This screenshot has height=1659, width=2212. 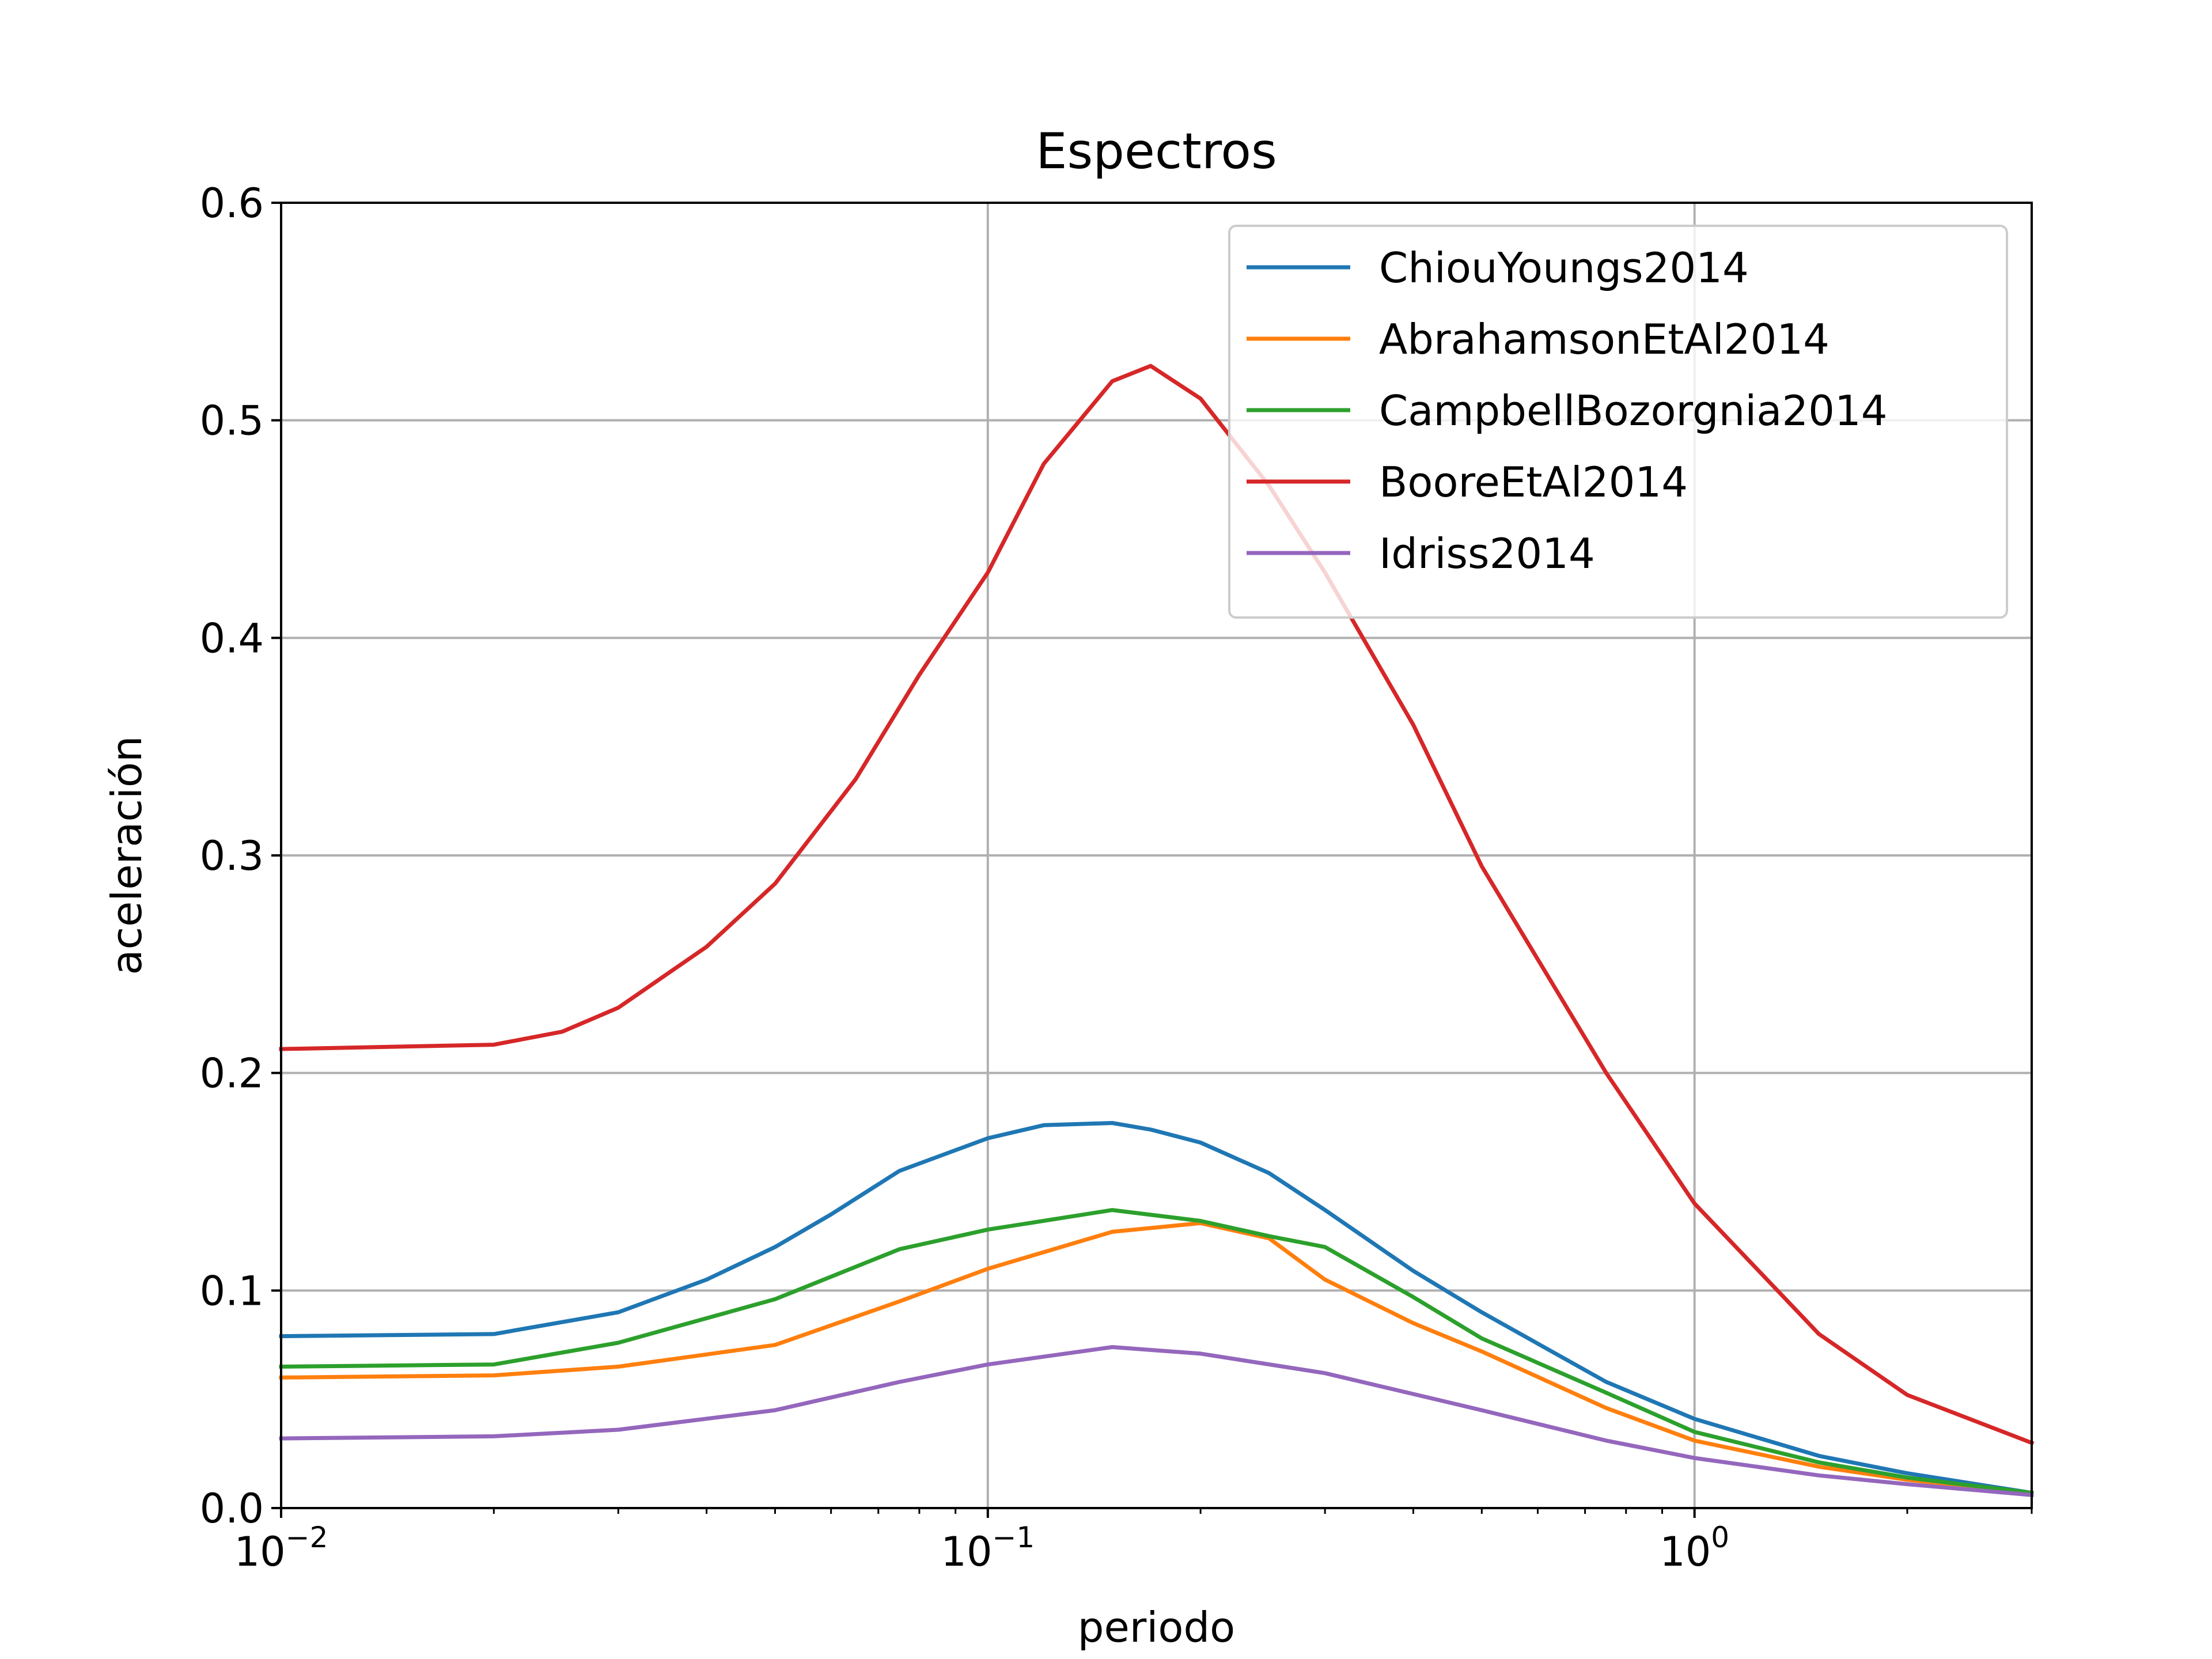 What do you see at coordinates (1633, 411) in the screenshot?
I see `legend-label: CampbellBozorgnia2014` at bounding box center [1633, 411].